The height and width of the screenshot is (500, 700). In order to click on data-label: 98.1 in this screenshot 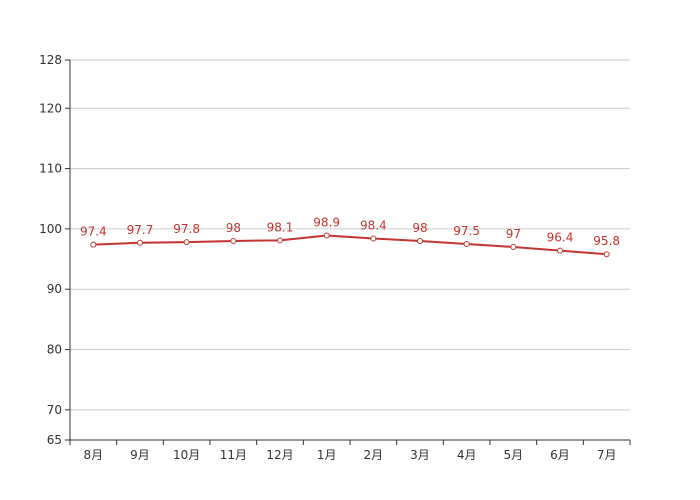, I will do `click(280, 227)`.